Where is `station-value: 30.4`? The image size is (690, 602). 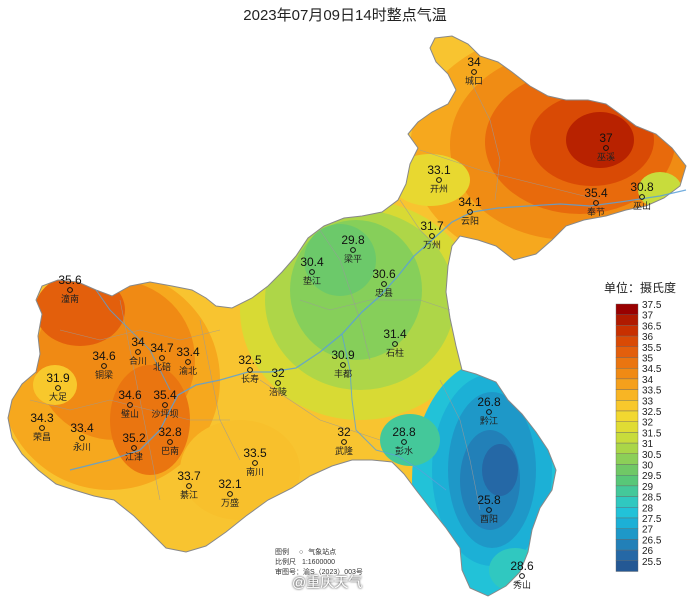
station-value: 30.4 is located at coordinates (312, 262).